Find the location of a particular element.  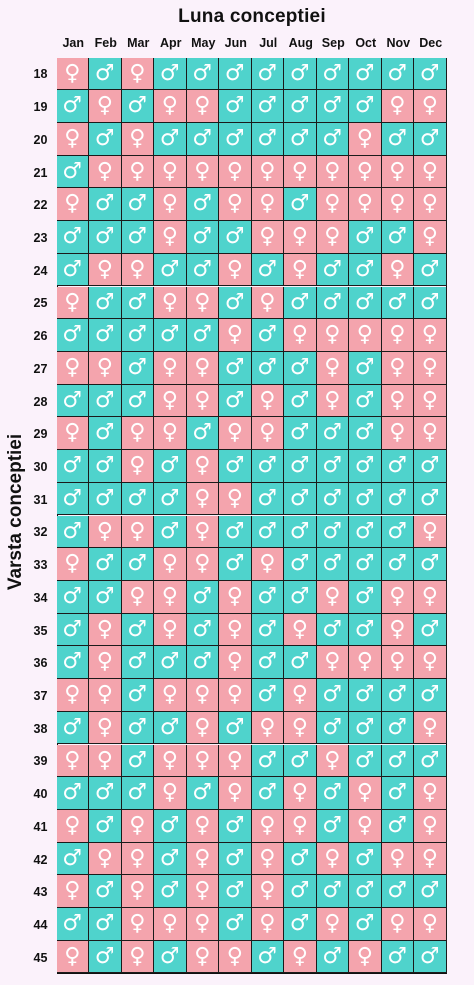

month-label-nov: Nov is located at coordinates (398, 43).